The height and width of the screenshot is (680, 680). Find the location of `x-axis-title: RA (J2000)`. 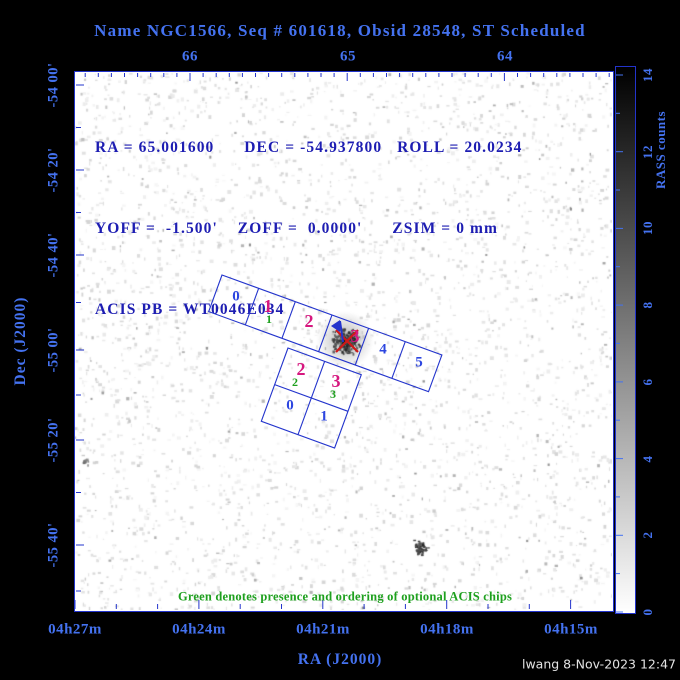

x-axis-title: RA (J2000) is located at coordinates (340, 659).